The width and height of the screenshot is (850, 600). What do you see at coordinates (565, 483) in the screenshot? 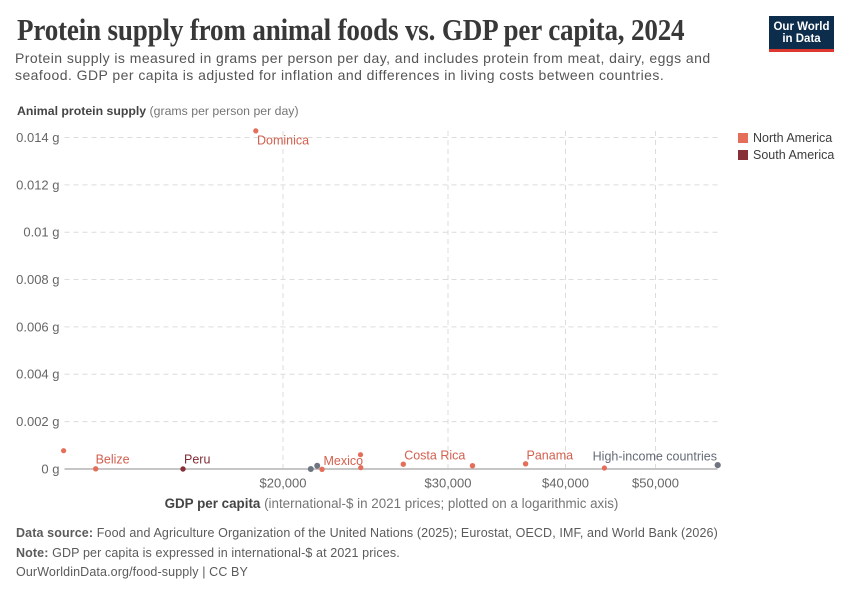
I see `svg-text: $40,000` at bounding box center [565, 483].